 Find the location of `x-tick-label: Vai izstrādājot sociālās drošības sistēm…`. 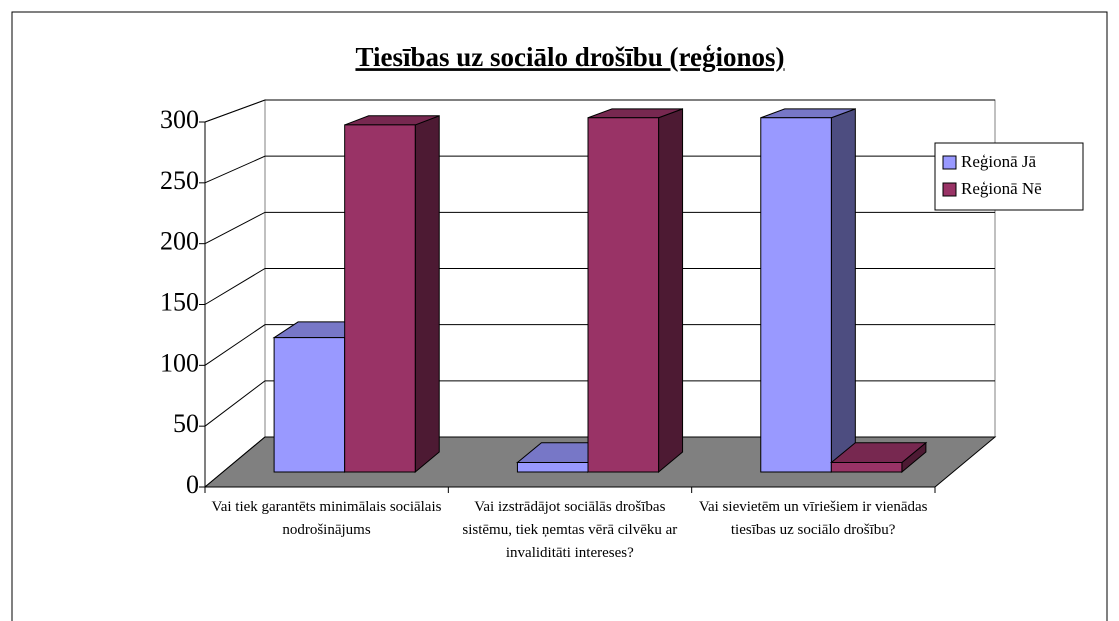

x-tick-label: Vai izstrādājot sociālās drošības sistēm… is located at coordinates (570, 530).